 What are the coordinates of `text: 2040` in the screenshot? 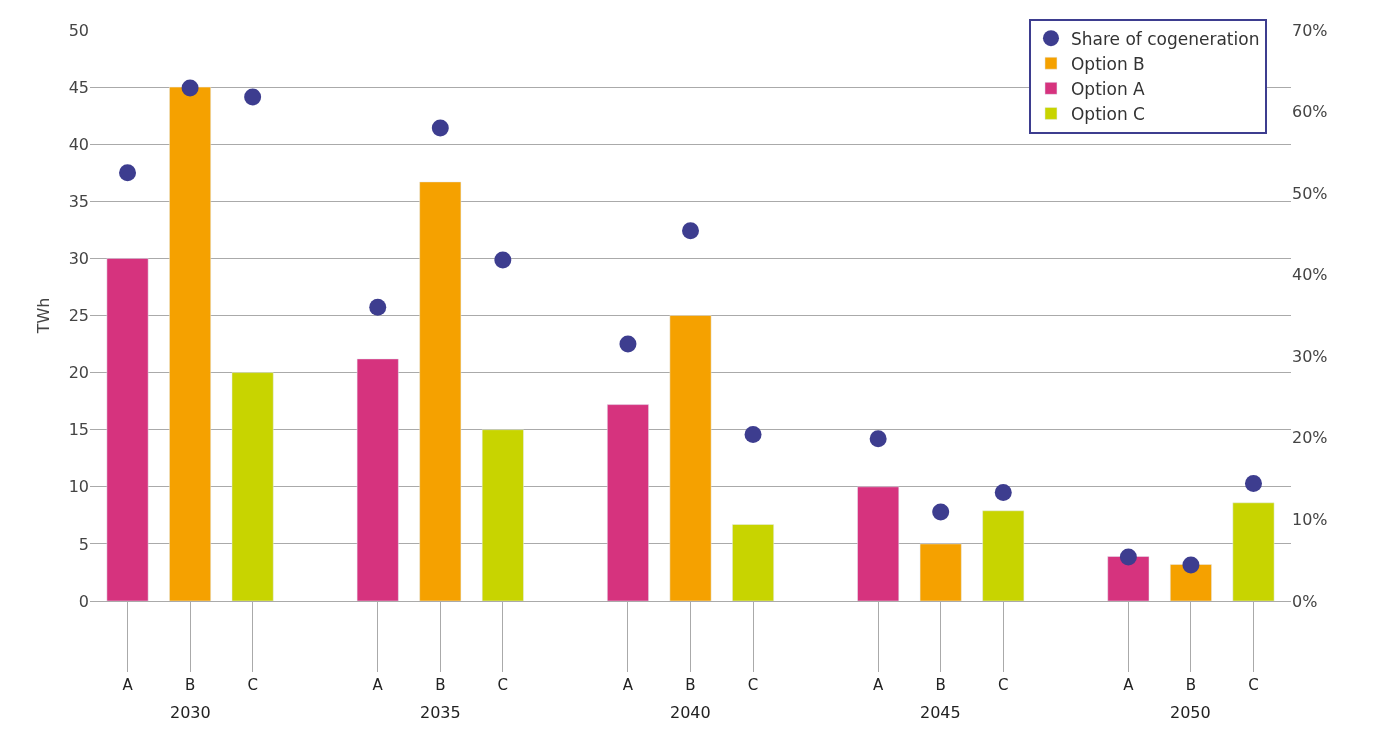 It's located at (690, 712).